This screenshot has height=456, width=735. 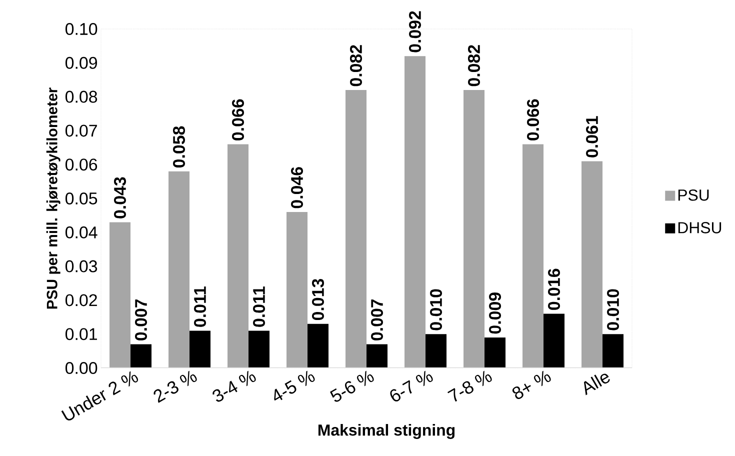 What do you see at coordinates (386, 431) in the screenshot?
I see `x-axis-title: Maksimal stigning` at bounding box center [386, 431].